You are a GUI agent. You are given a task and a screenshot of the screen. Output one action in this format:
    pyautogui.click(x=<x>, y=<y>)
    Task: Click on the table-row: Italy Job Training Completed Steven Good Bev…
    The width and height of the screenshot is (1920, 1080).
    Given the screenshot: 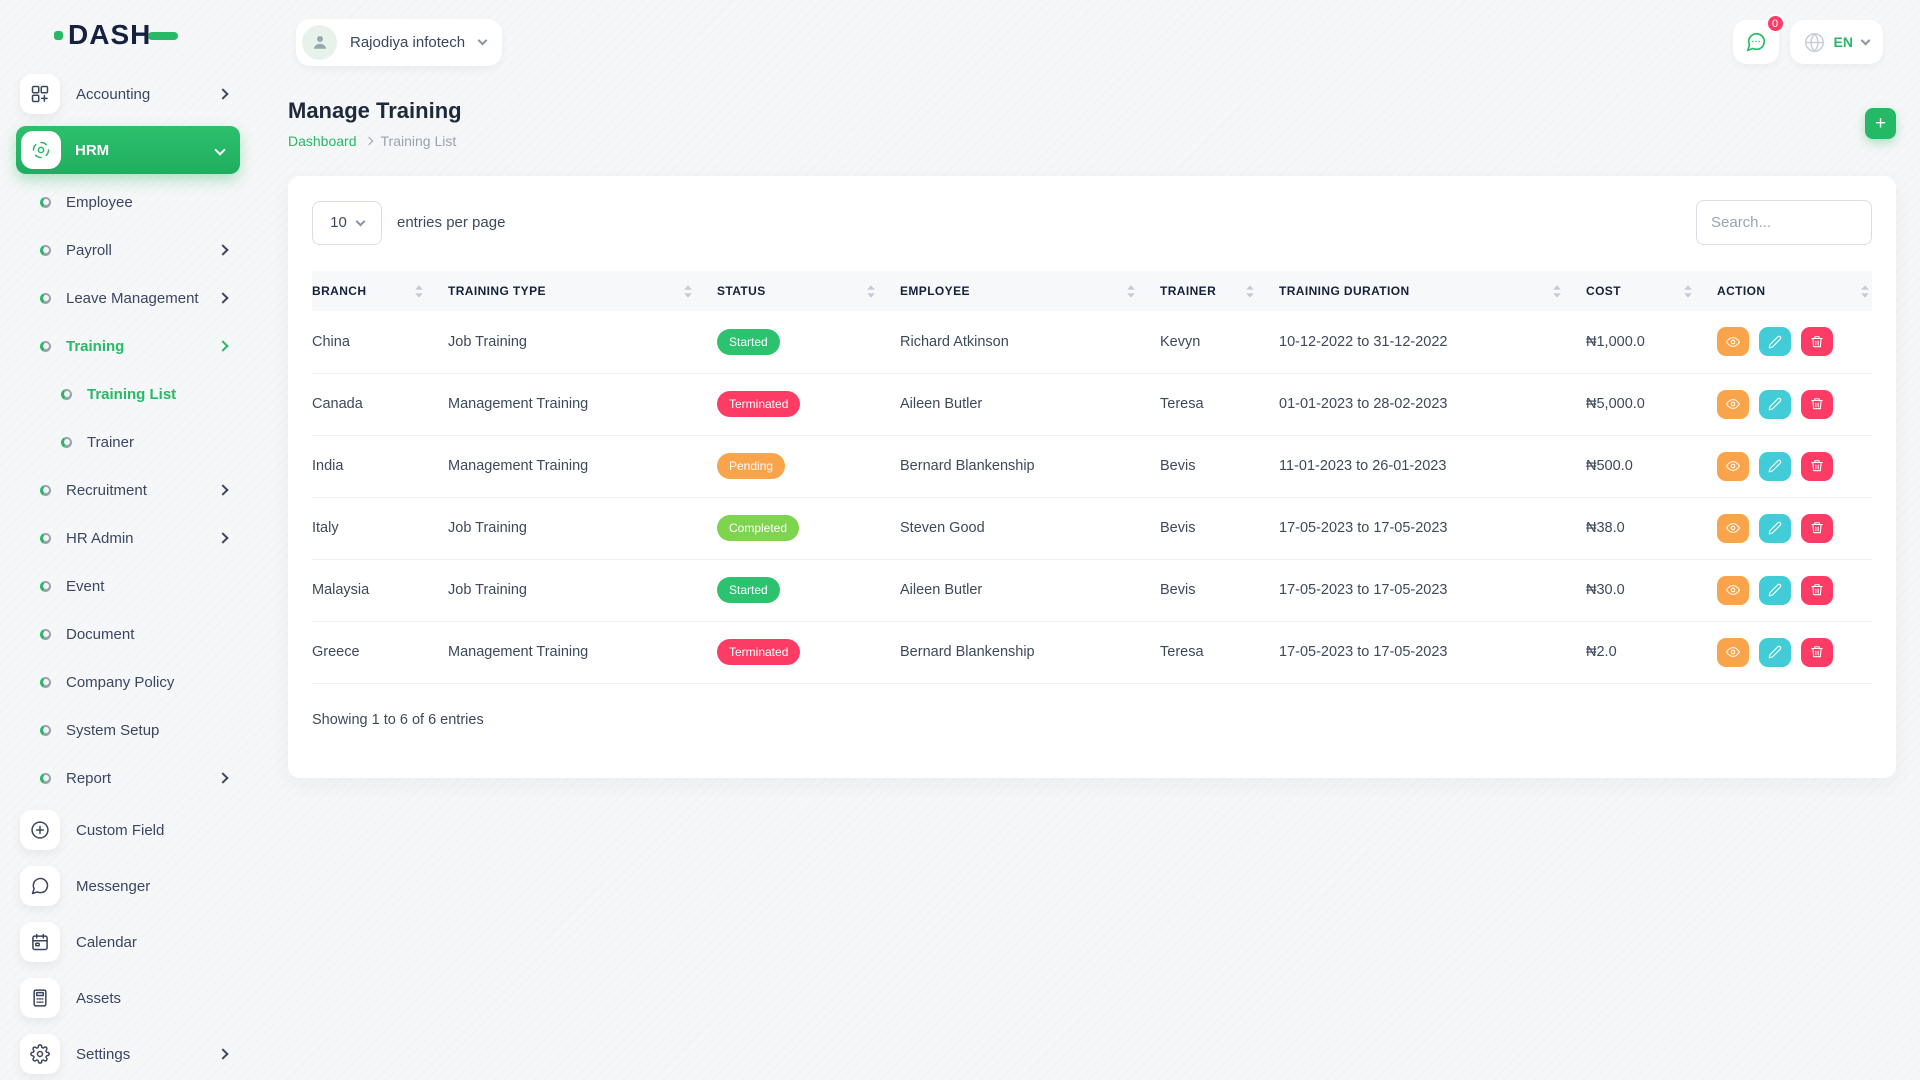 What is the action you would take?
    pyautogui.click(x=1092, y=528)
    